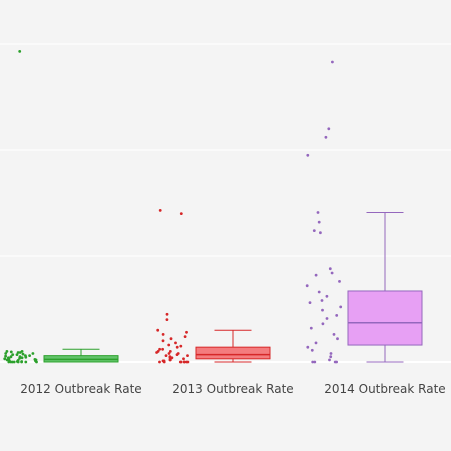  What do you see at coordinates (384, 389) in the screenshot?
I see `x-tick-label-2014: 2014 Outbreak Rate` at bounding box center [384, 389].